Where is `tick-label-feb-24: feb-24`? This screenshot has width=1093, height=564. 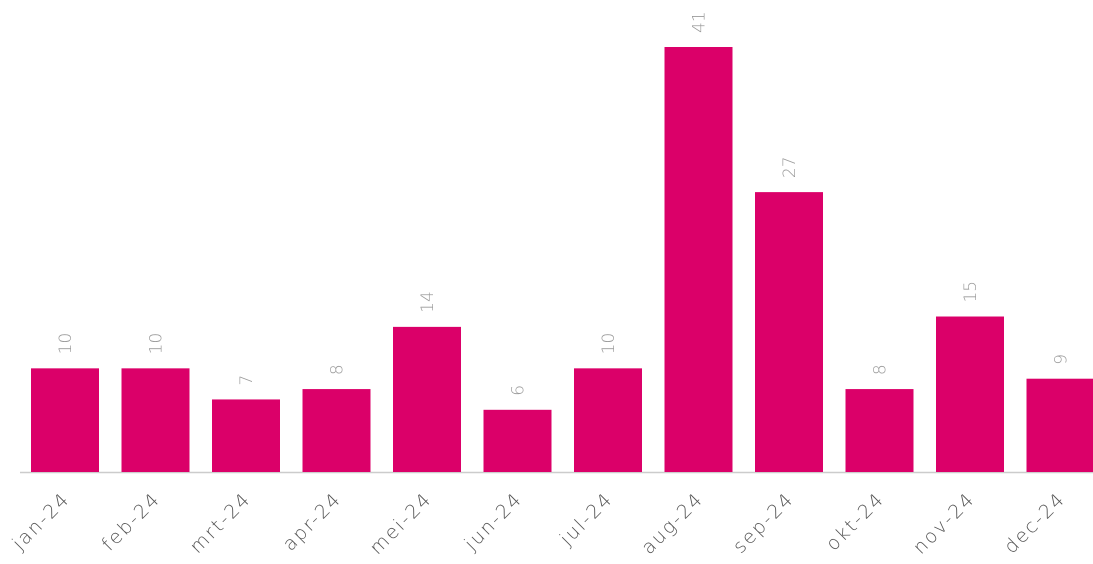
tick-label-feb-24: feb-24 is located at coordinates (132, 522).